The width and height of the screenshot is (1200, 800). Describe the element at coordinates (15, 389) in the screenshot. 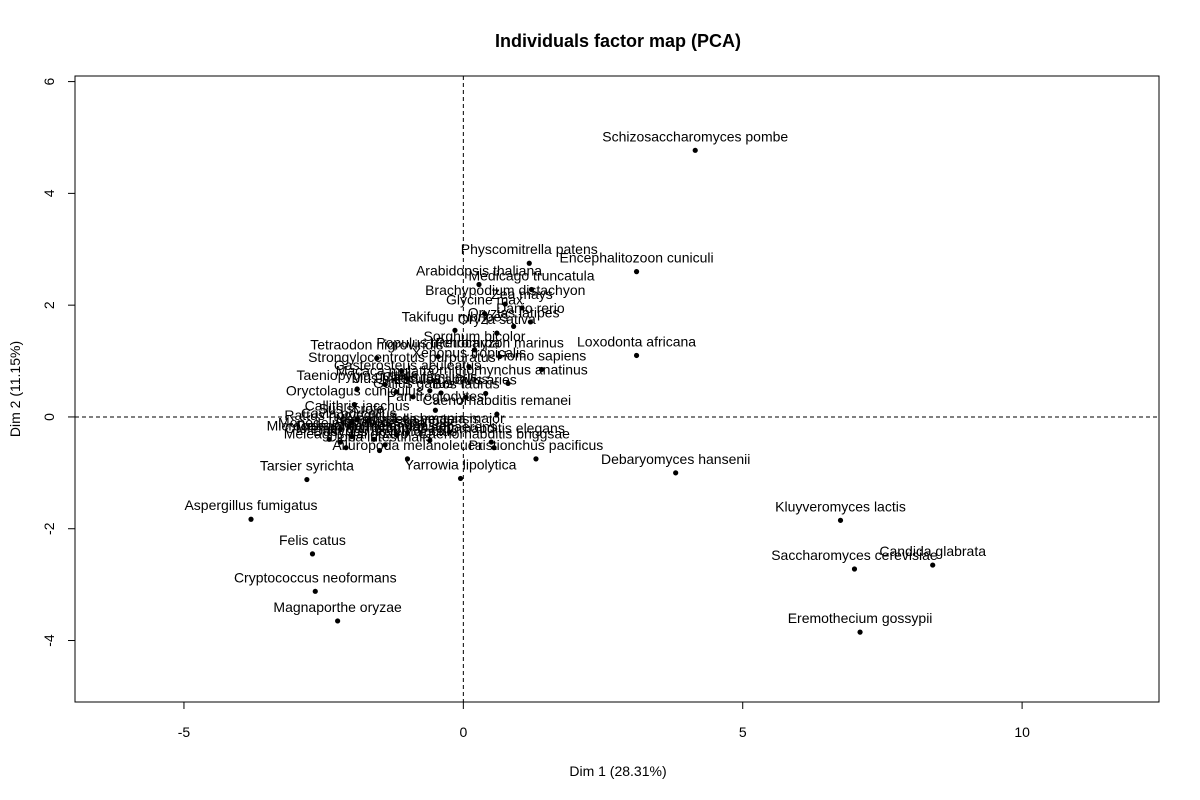

I see `y-axis-title: Dim 2 (11.15%)` at that location.